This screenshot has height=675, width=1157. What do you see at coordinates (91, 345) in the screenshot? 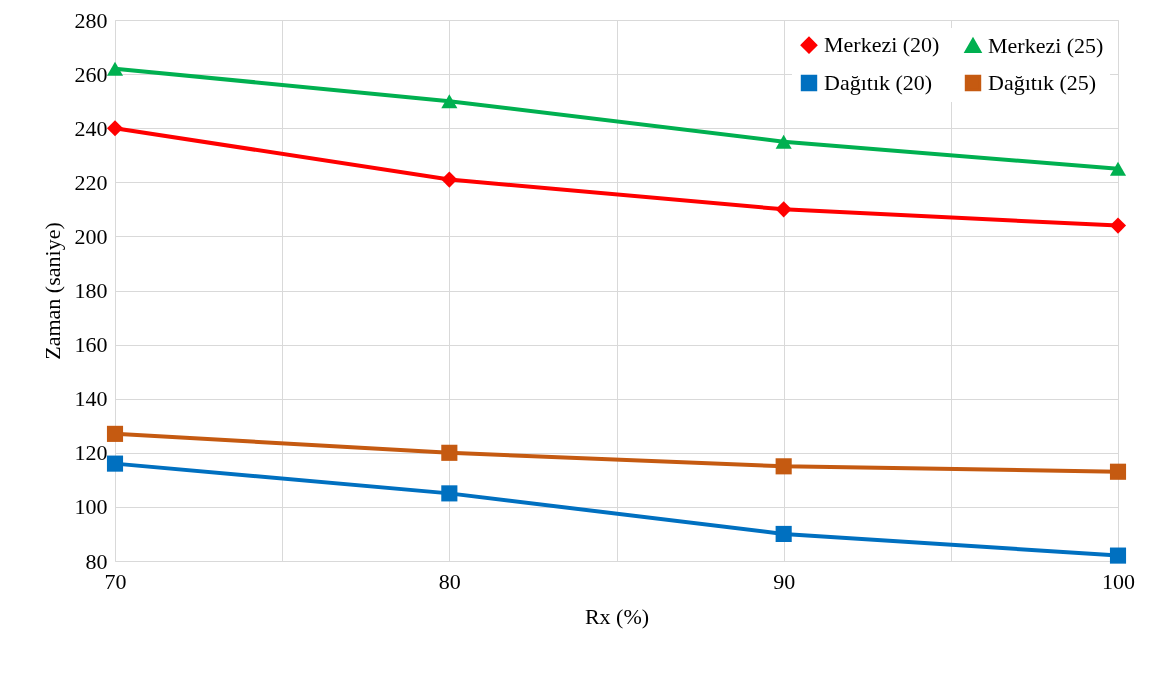
I see `y-tick-label: 160` at bounding box center [91, 345].